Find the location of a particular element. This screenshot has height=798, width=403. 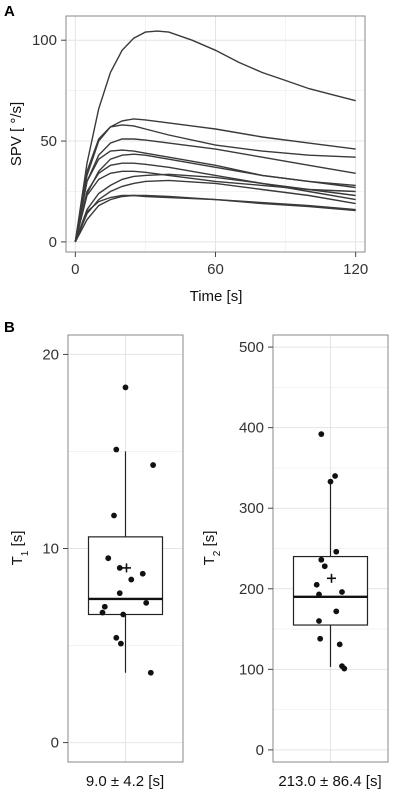

panel-a-y-ticks: 0 50 100 is located at coordinates (49, 141).